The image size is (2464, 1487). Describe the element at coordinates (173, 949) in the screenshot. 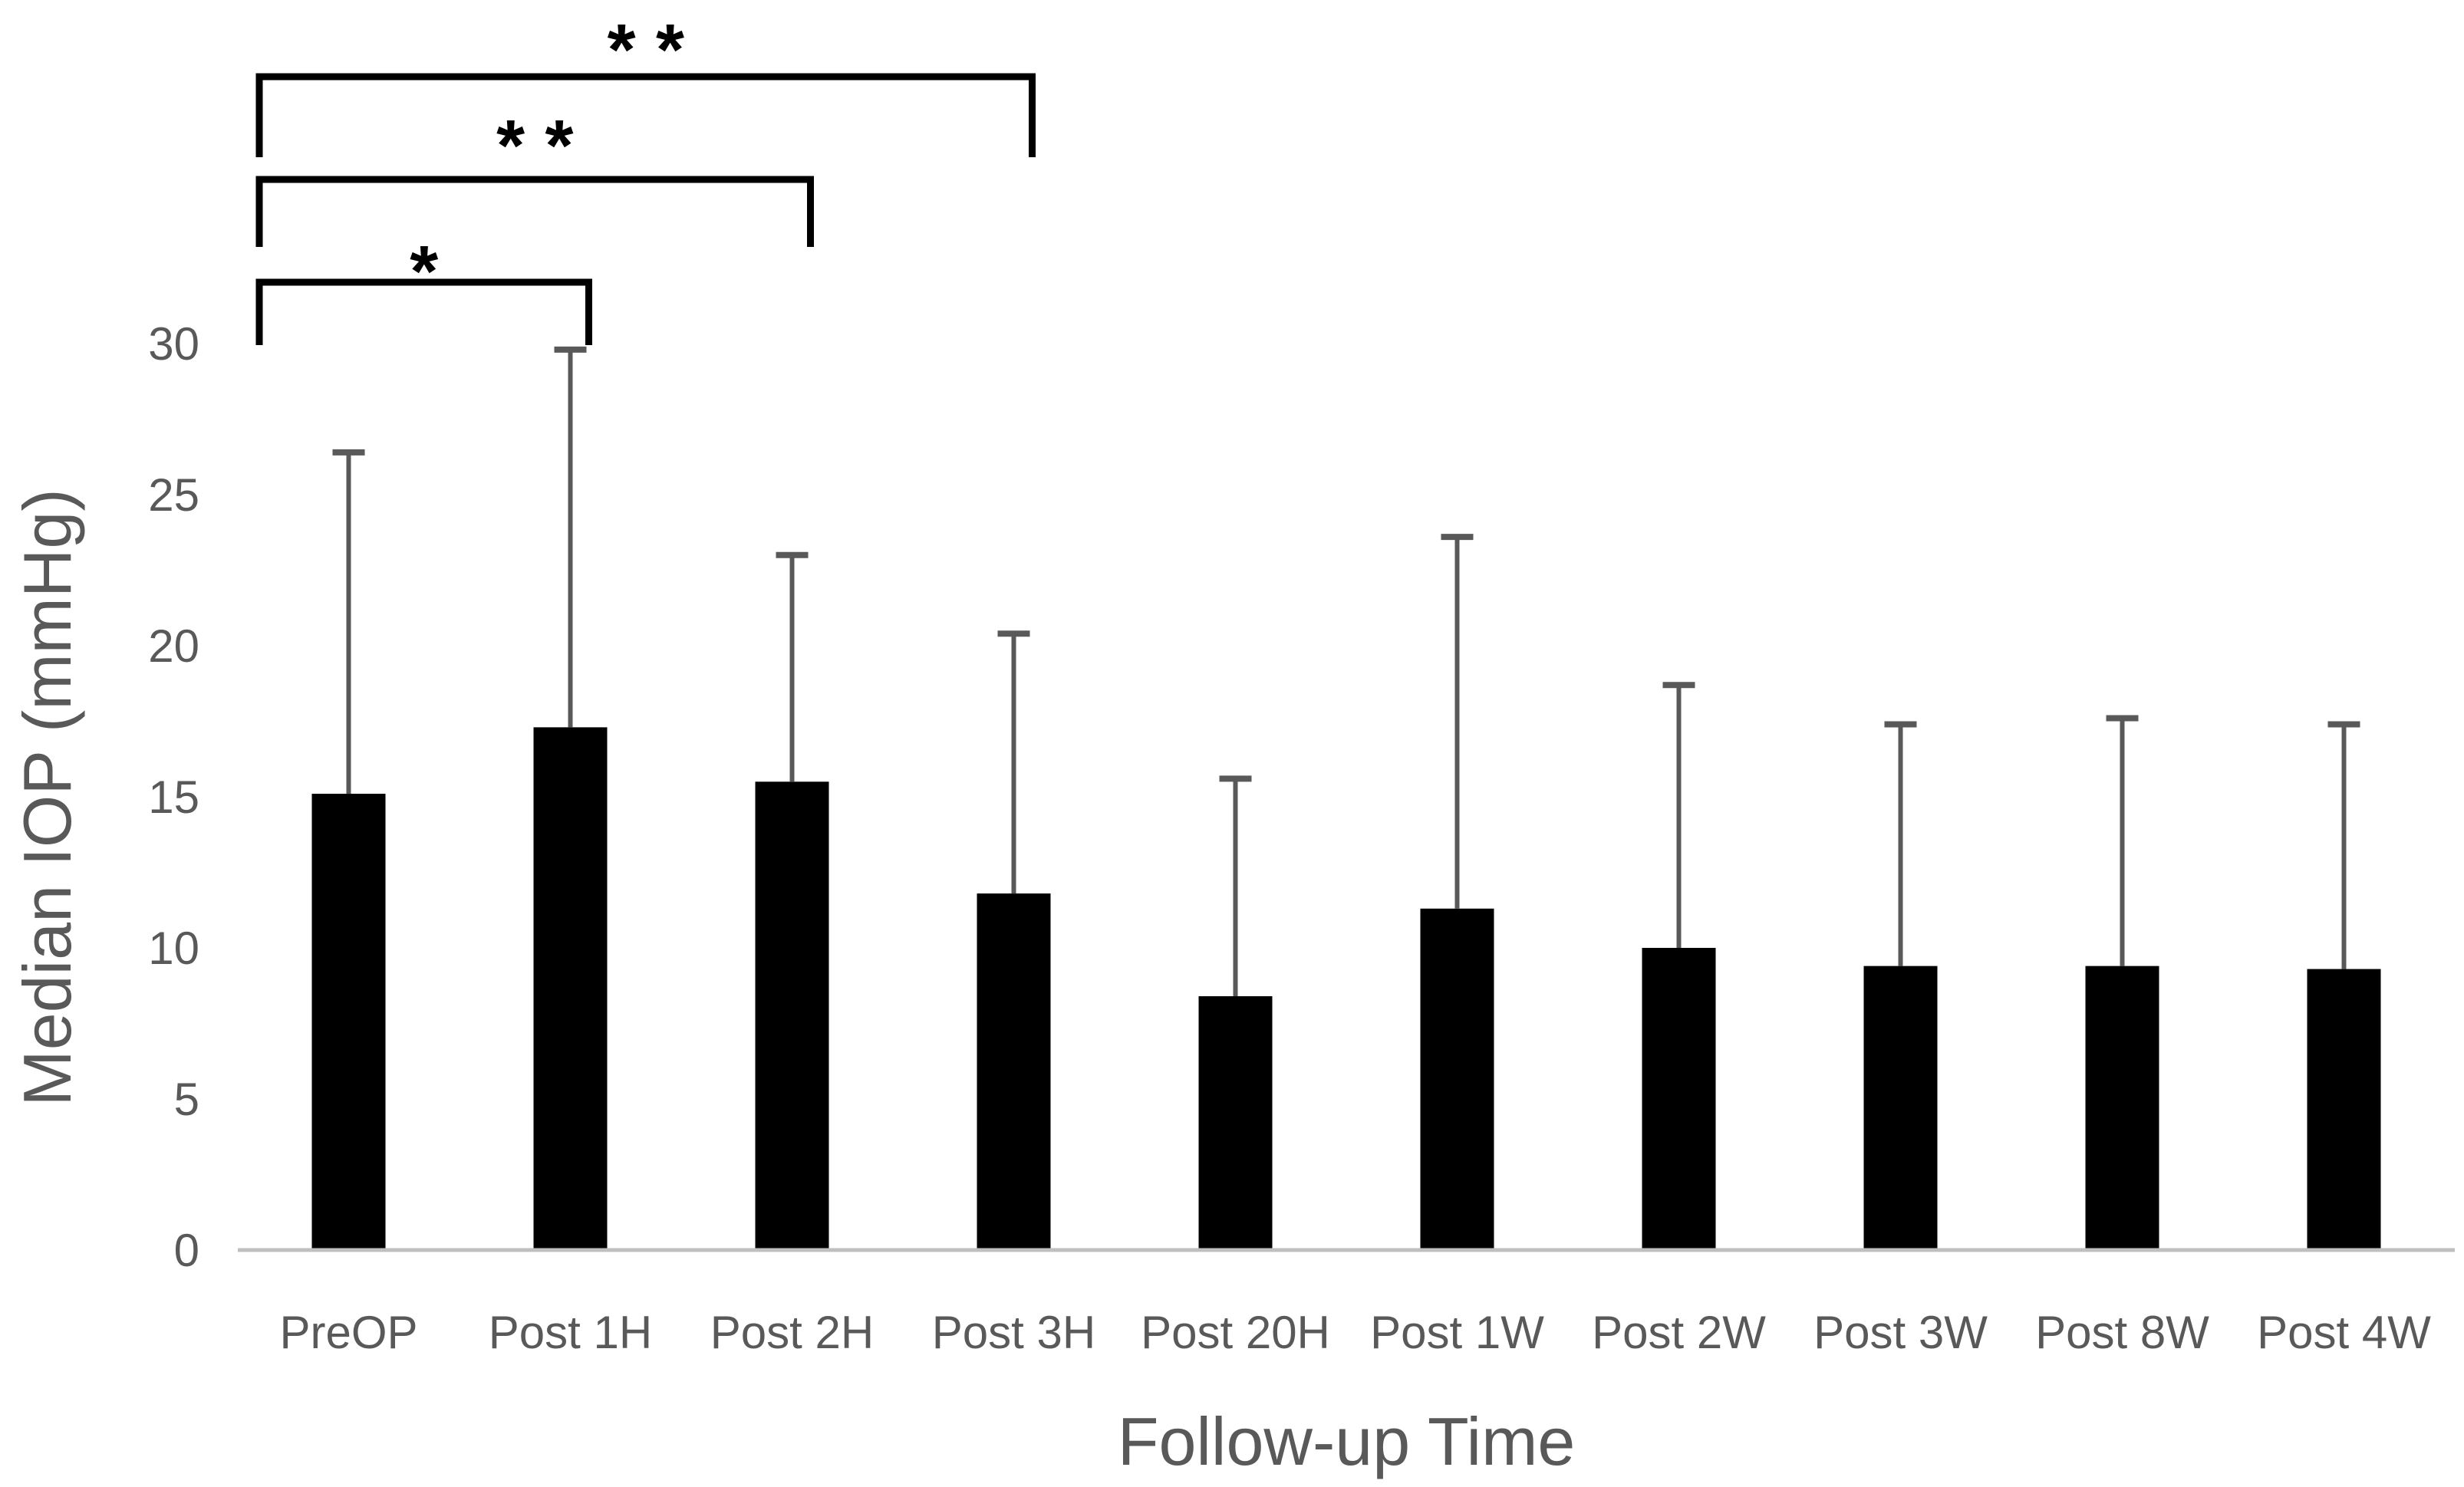

I see `y-tick-label: 10` at that location.